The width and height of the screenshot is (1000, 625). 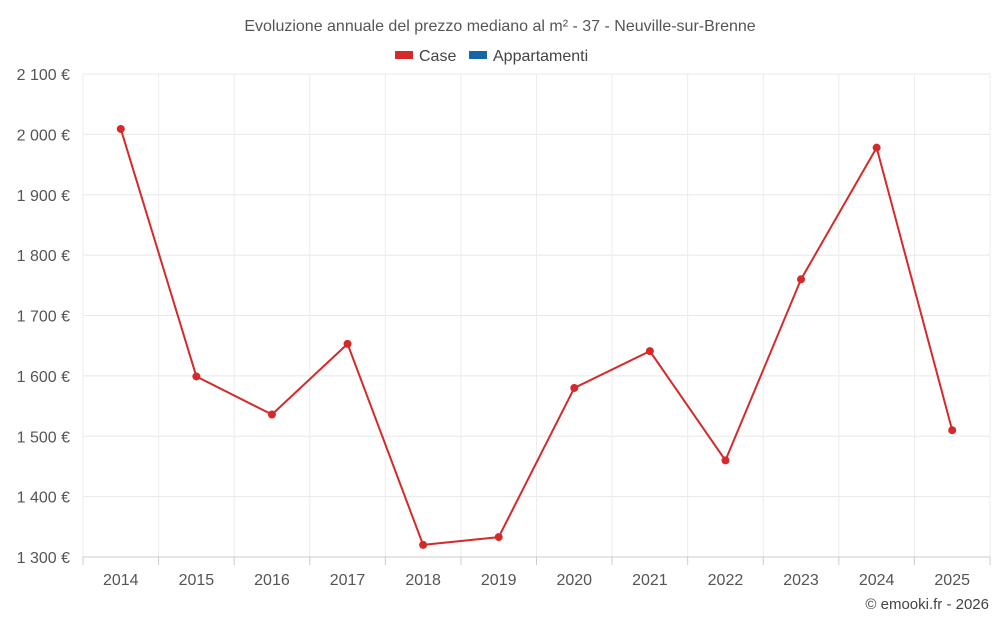 What do you see at coordinates (43, 135) in the screenshot?
I see `y-tick-label: 2 000 €` at bounding box center [43, 135].